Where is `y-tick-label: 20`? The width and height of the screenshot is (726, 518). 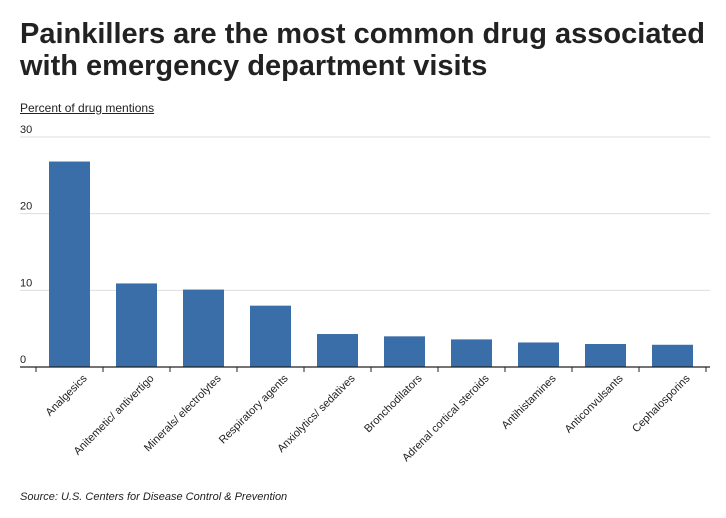
y-tick-label: 20 is located at coordinates (26, 207).